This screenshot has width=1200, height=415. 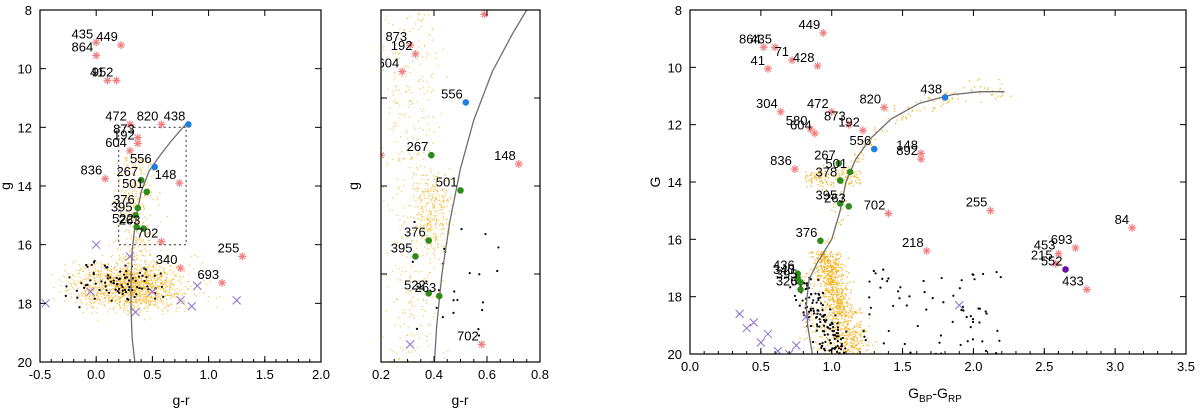 What do you see at coordinates (767, 103) in the screenshot?
I see `star-id-label: 304` at bounding box center [767, 103].